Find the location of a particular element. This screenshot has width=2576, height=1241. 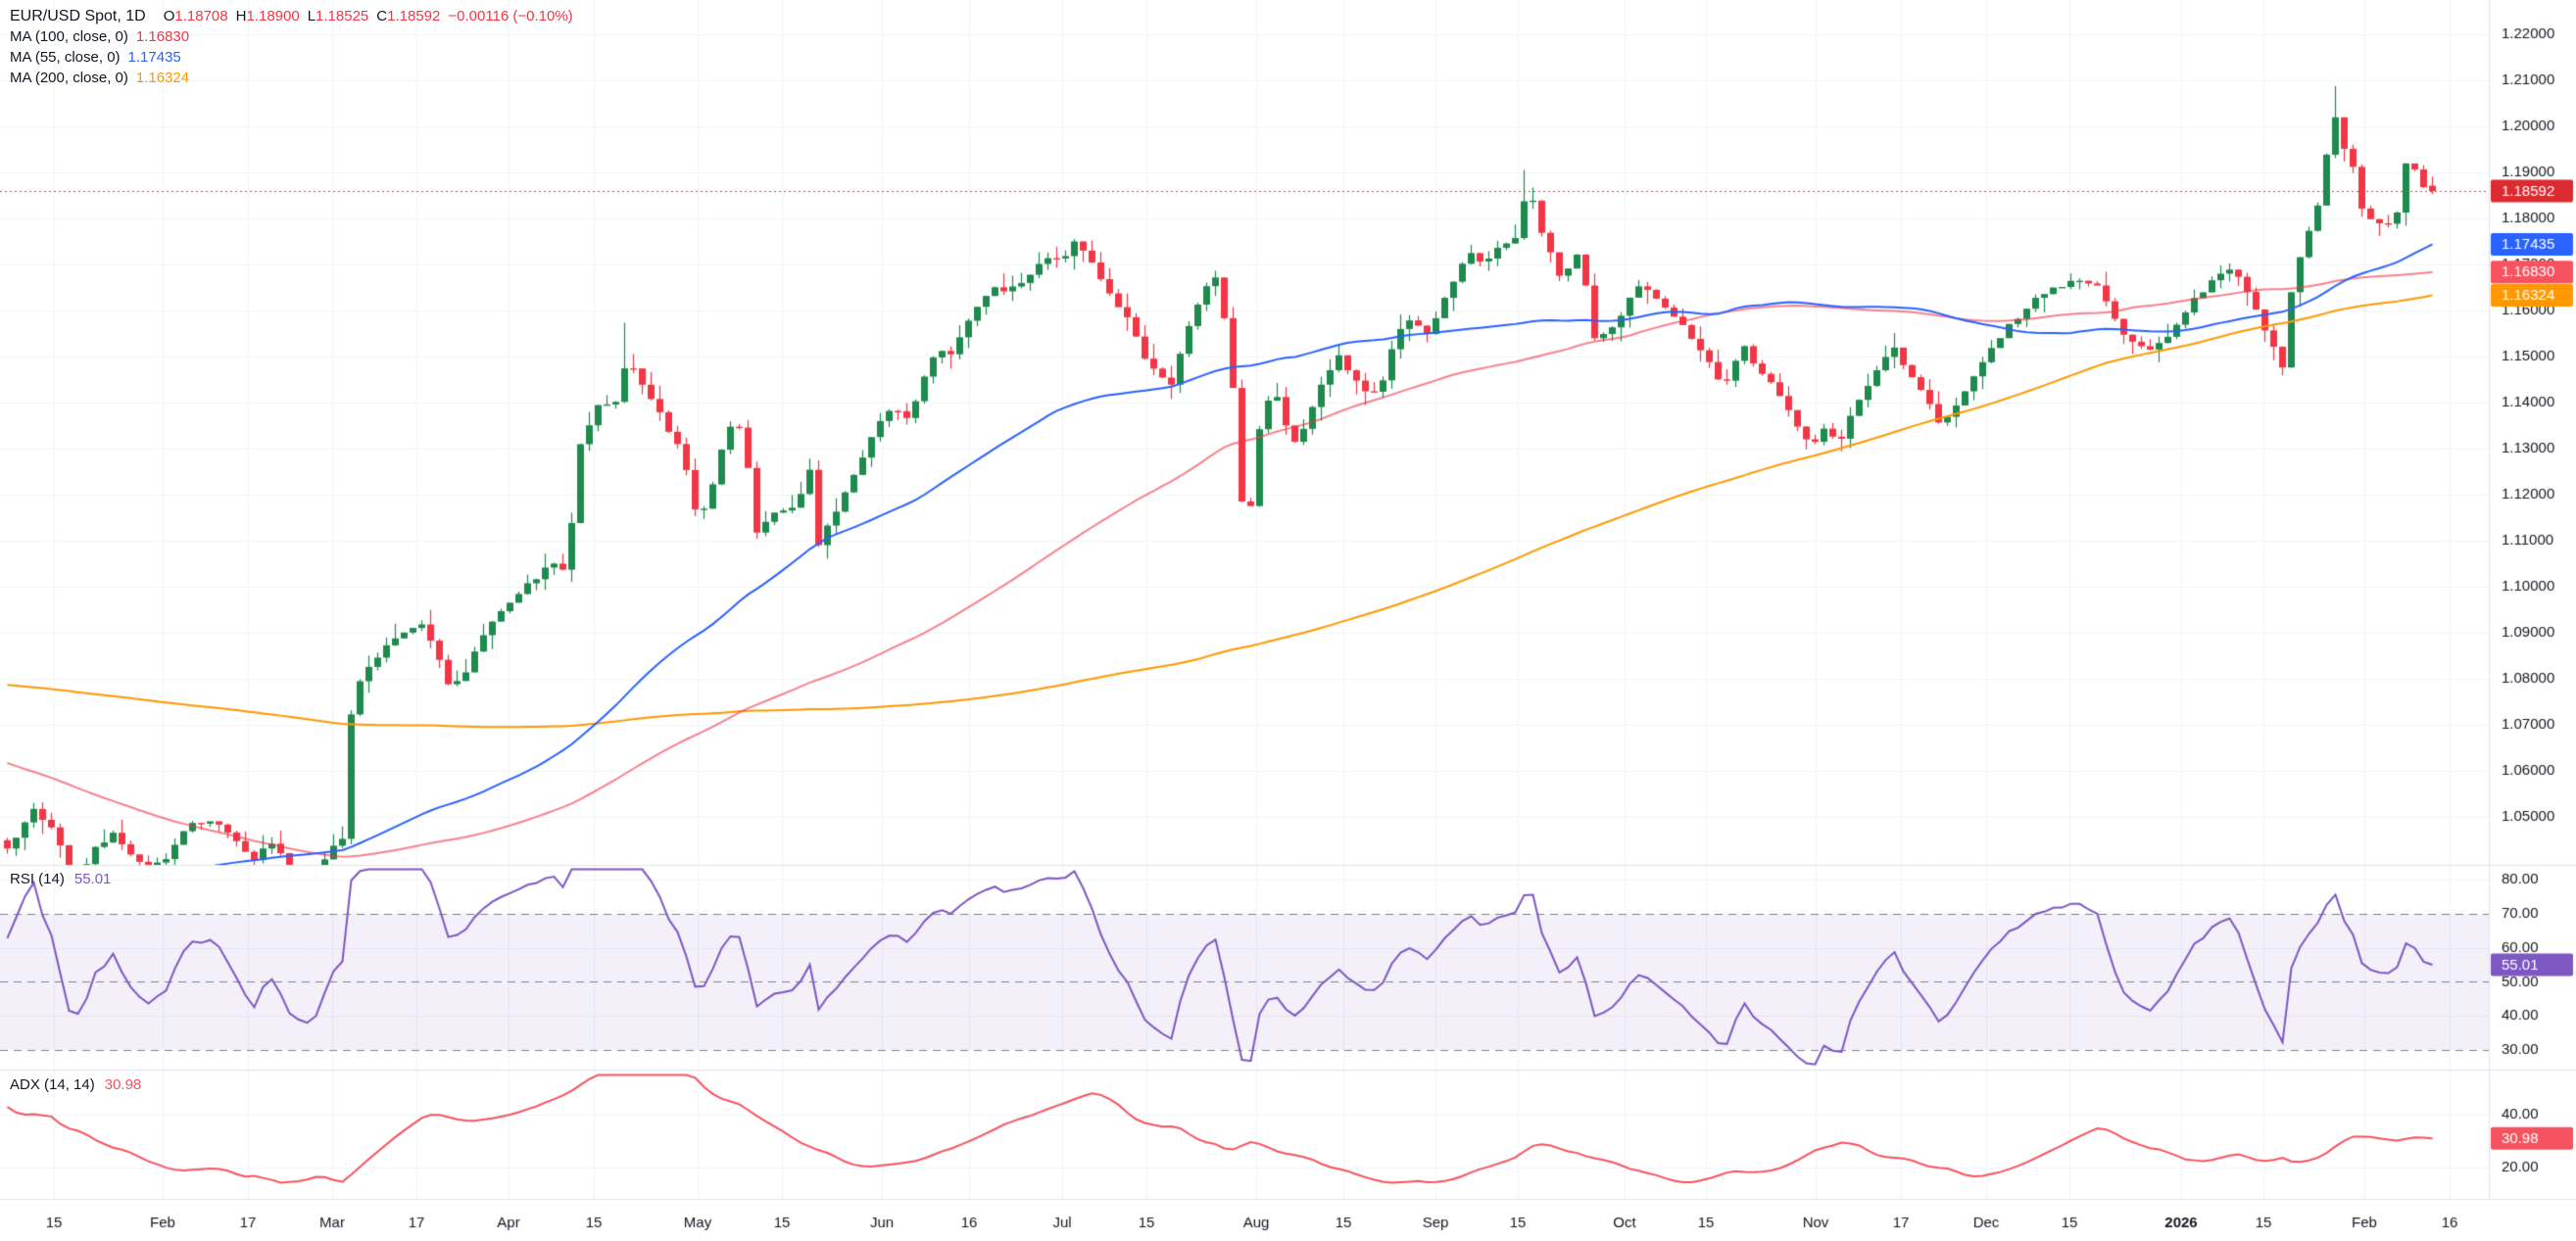

ma100-legend-row: MA (100, close, 0) 1.16830 is located at coordinates (291, 36).